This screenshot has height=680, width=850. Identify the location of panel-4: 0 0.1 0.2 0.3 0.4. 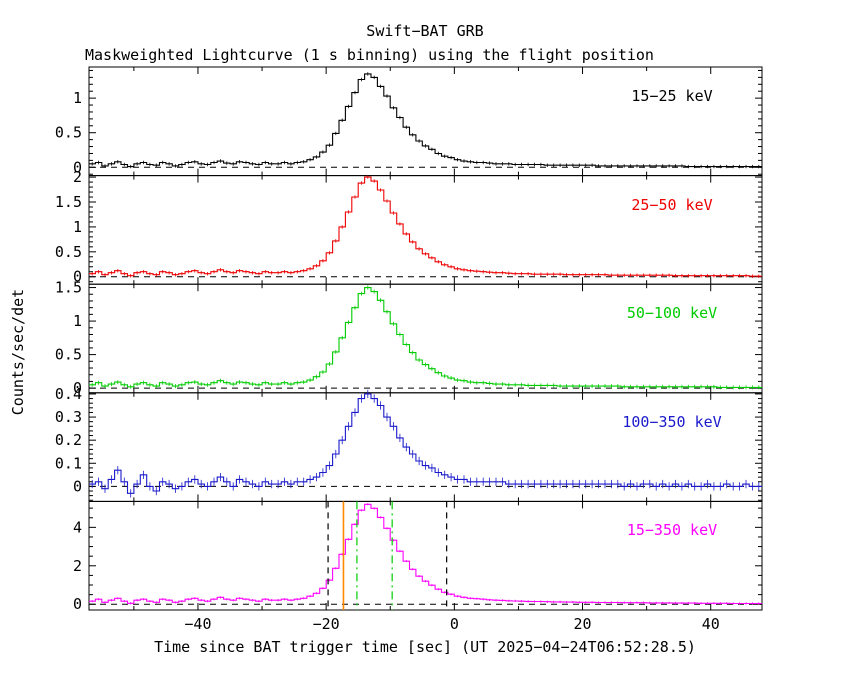
(409, 443).